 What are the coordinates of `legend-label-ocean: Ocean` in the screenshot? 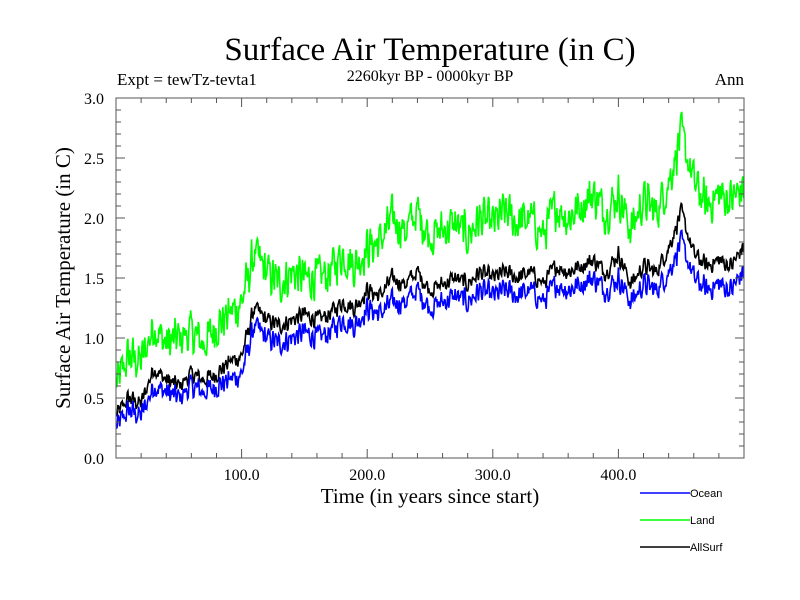 It's located at (706, 494).